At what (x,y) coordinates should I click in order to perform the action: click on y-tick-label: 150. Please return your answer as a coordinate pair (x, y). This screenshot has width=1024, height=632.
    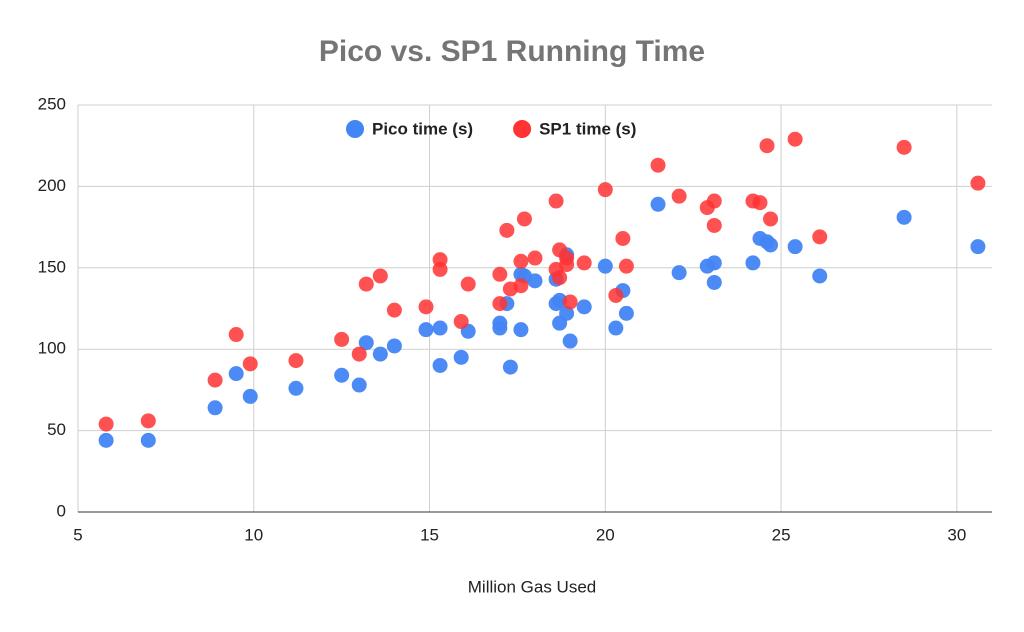
    Looking at the image, I should click on (52, 266).